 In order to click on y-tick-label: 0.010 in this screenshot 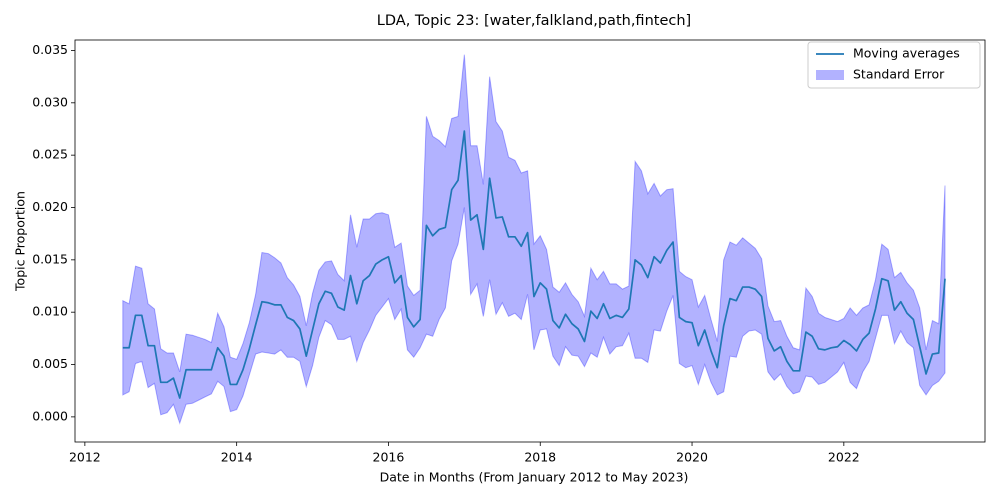, I will do `click(50, 311)`.